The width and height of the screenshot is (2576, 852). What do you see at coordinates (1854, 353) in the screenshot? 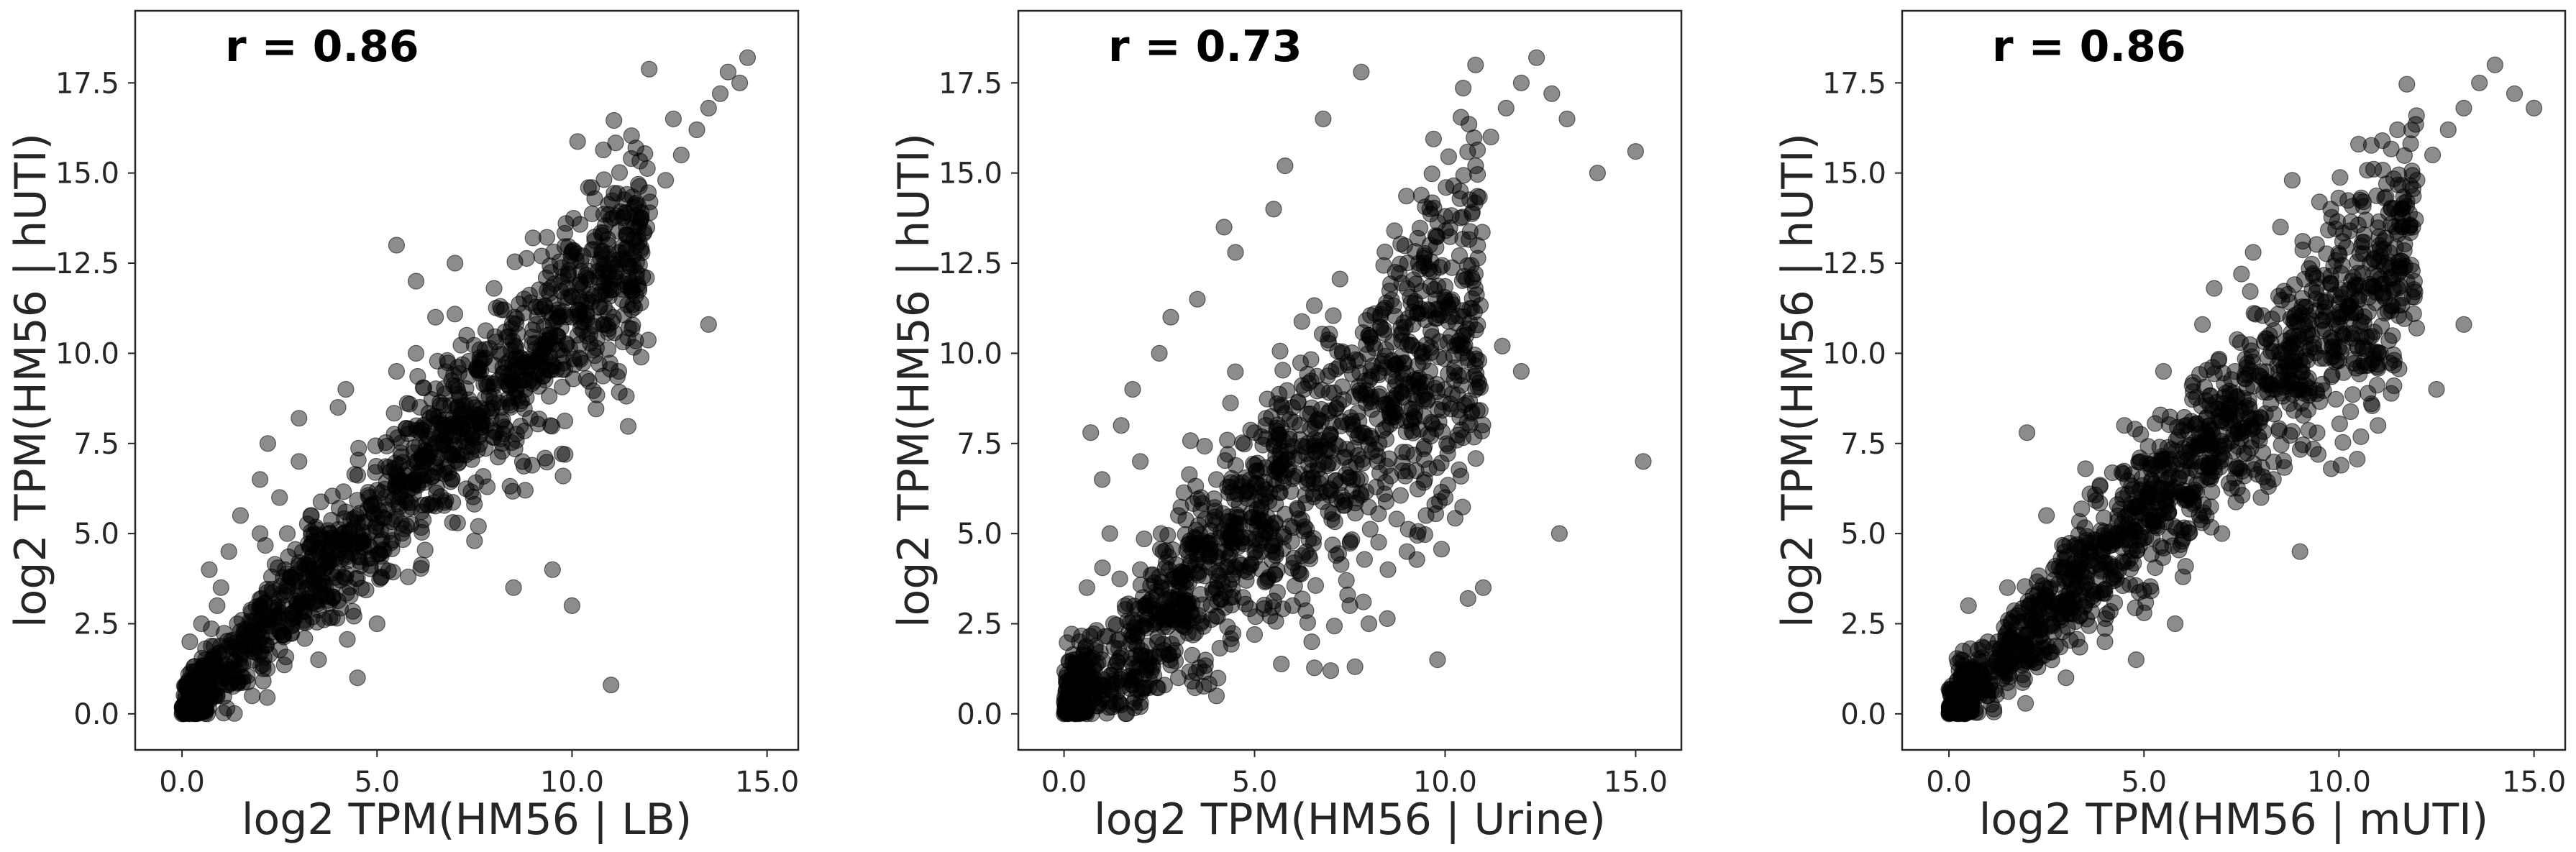
I see `y-tick-label: 10.0` at bounding box center [1854, 353].